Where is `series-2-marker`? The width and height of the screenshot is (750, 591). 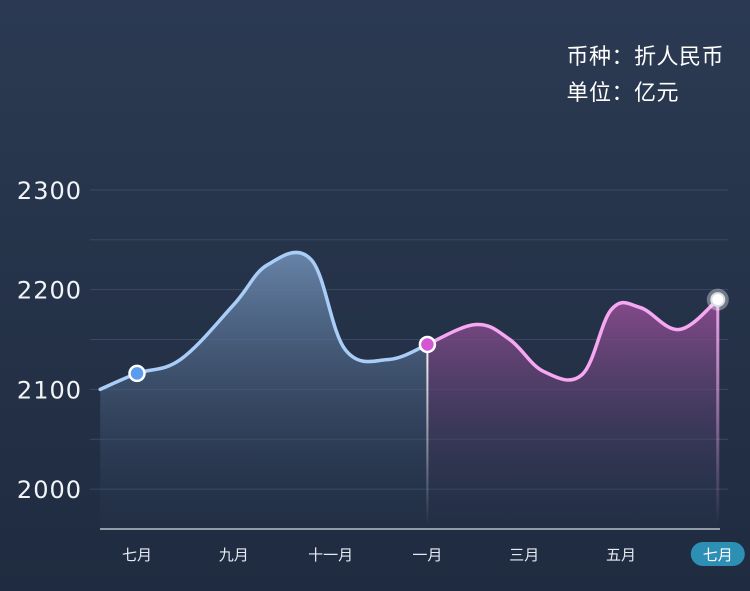 series-2-marker is located at coordinates (427, 344).